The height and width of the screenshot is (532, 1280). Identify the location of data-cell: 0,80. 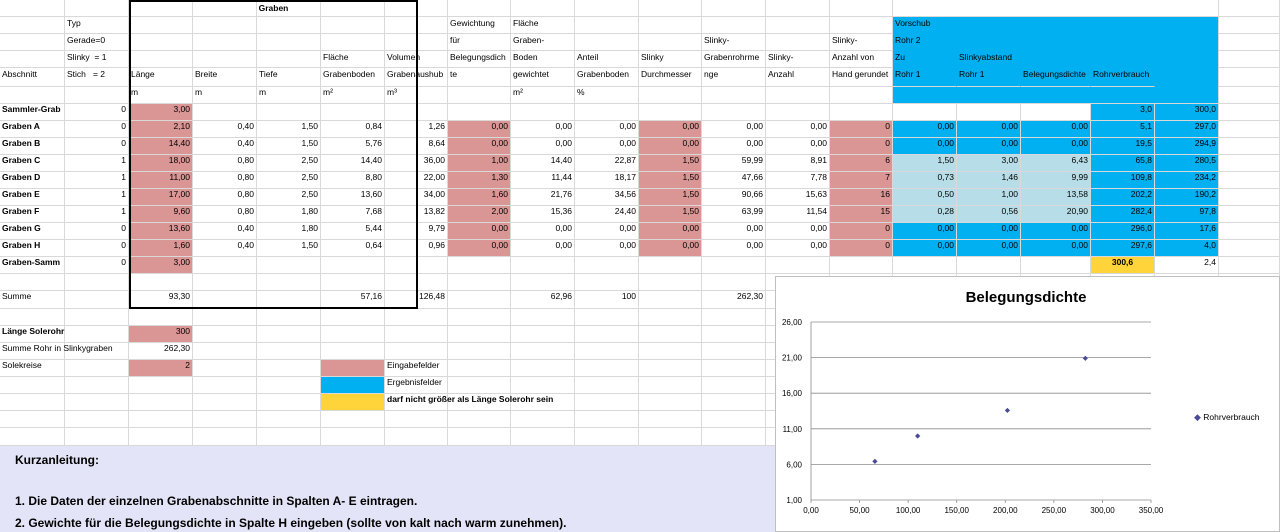
(225, 180).